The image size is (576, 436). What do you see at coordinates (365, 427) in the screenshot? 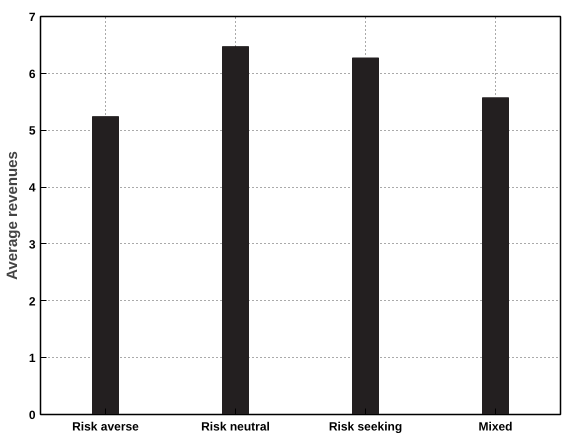
I see `x-tick-label: Risk seeking` at bounding box center [365, 427].